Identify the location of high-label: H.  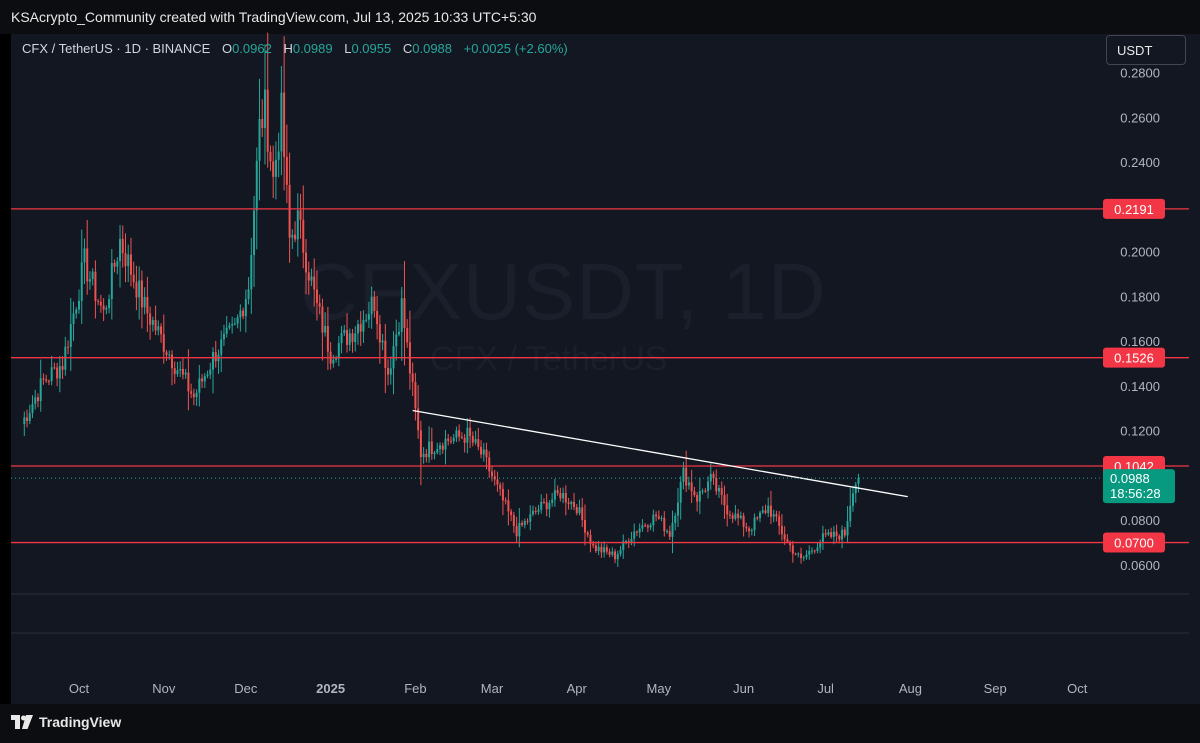
(288, 48).